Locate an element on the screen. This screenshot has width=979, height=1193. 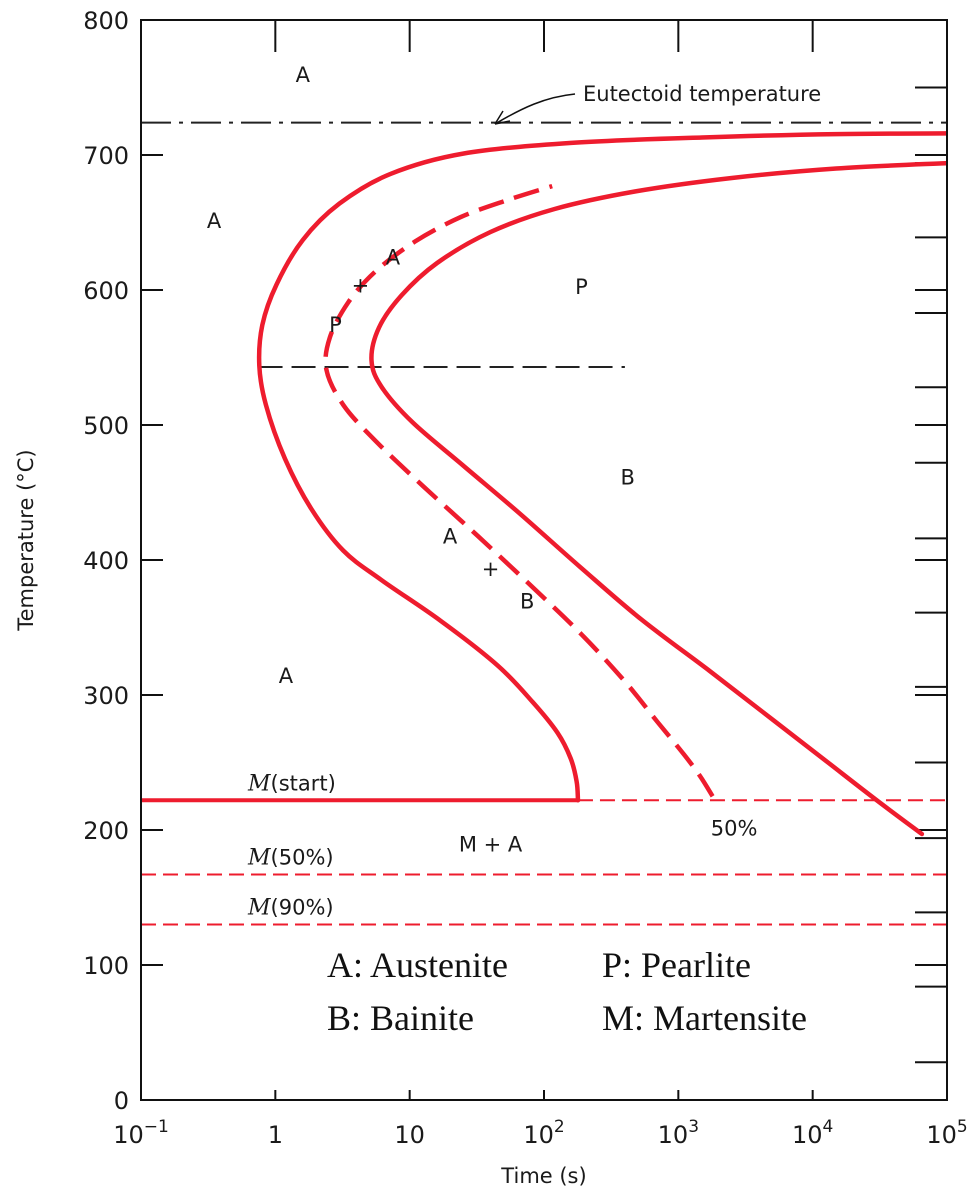
region-label-10: A is located at coordinates (286, 676).